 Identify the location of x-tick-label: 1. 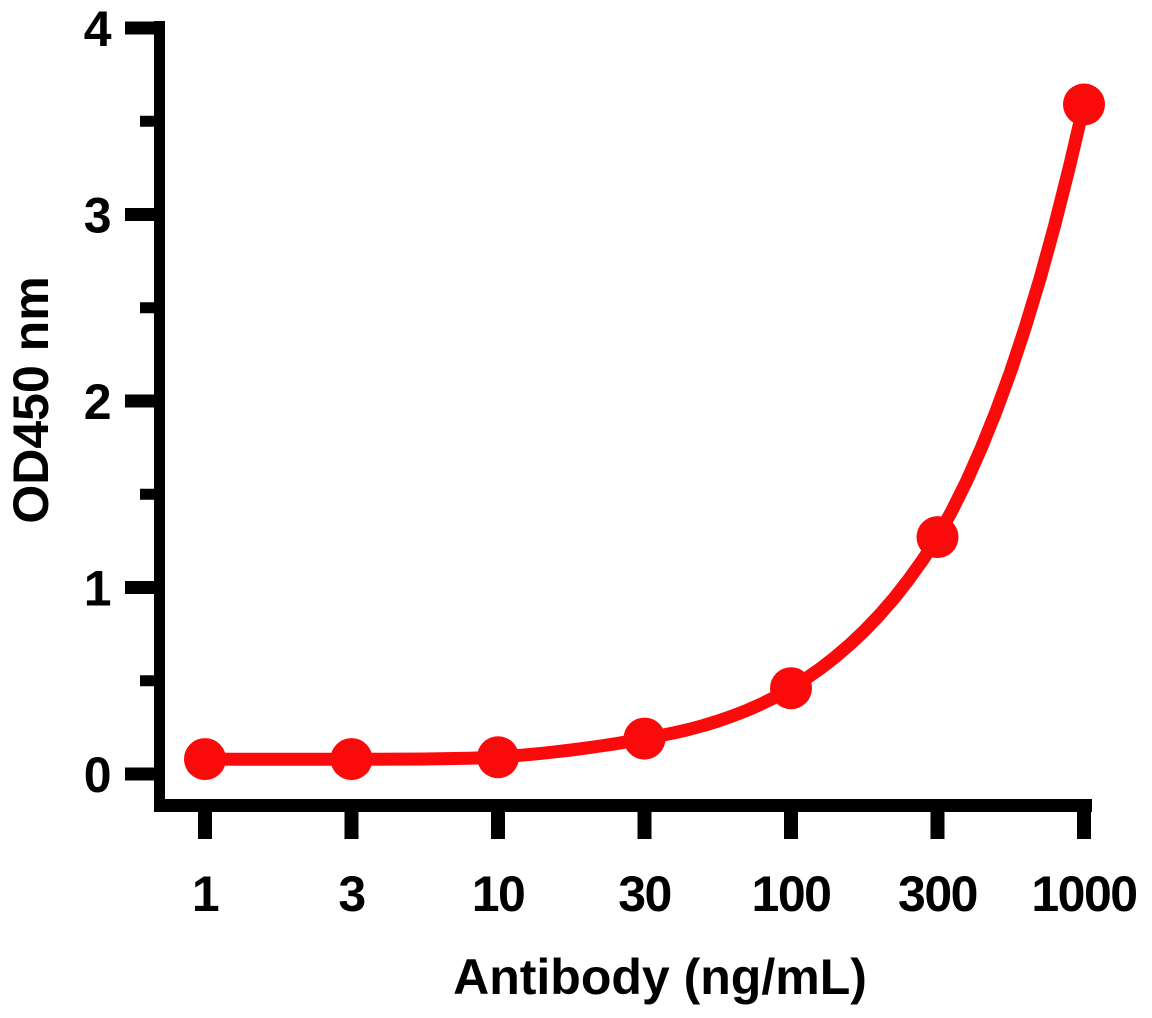
(205, 894).